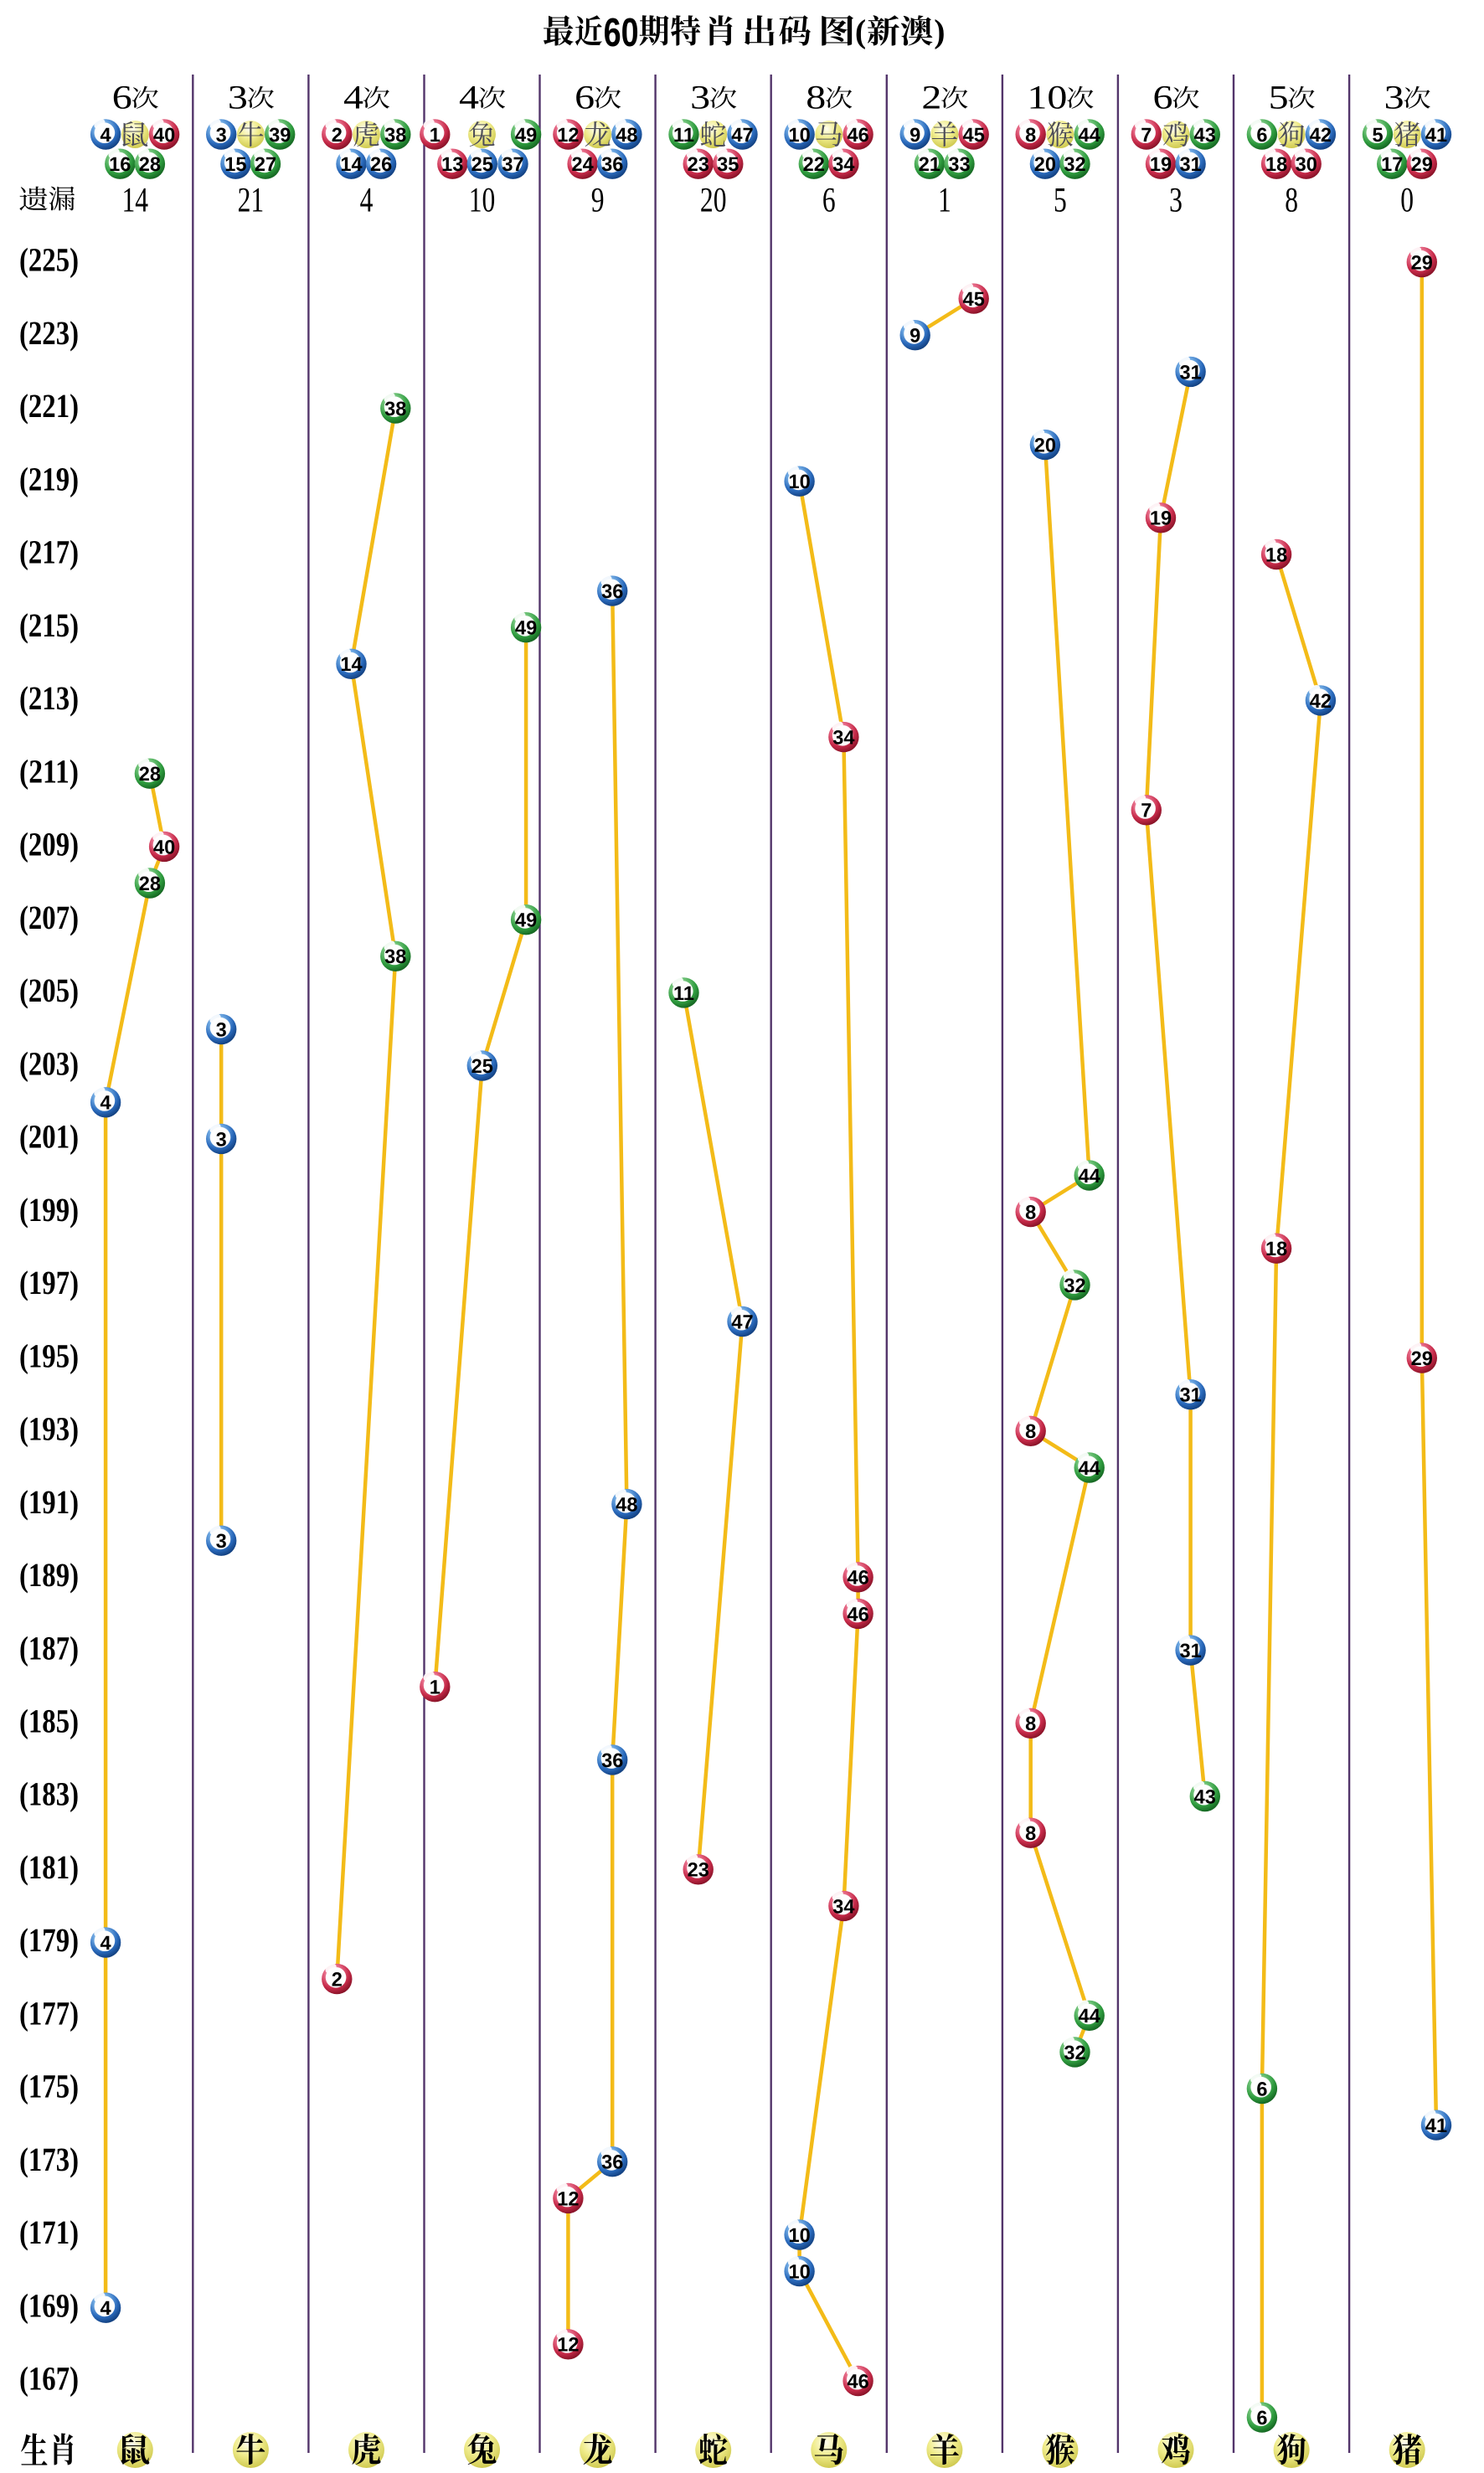 This screenshot has height=2473, width=1484. I want to click on svg-text: 17, so click(1392, 165).